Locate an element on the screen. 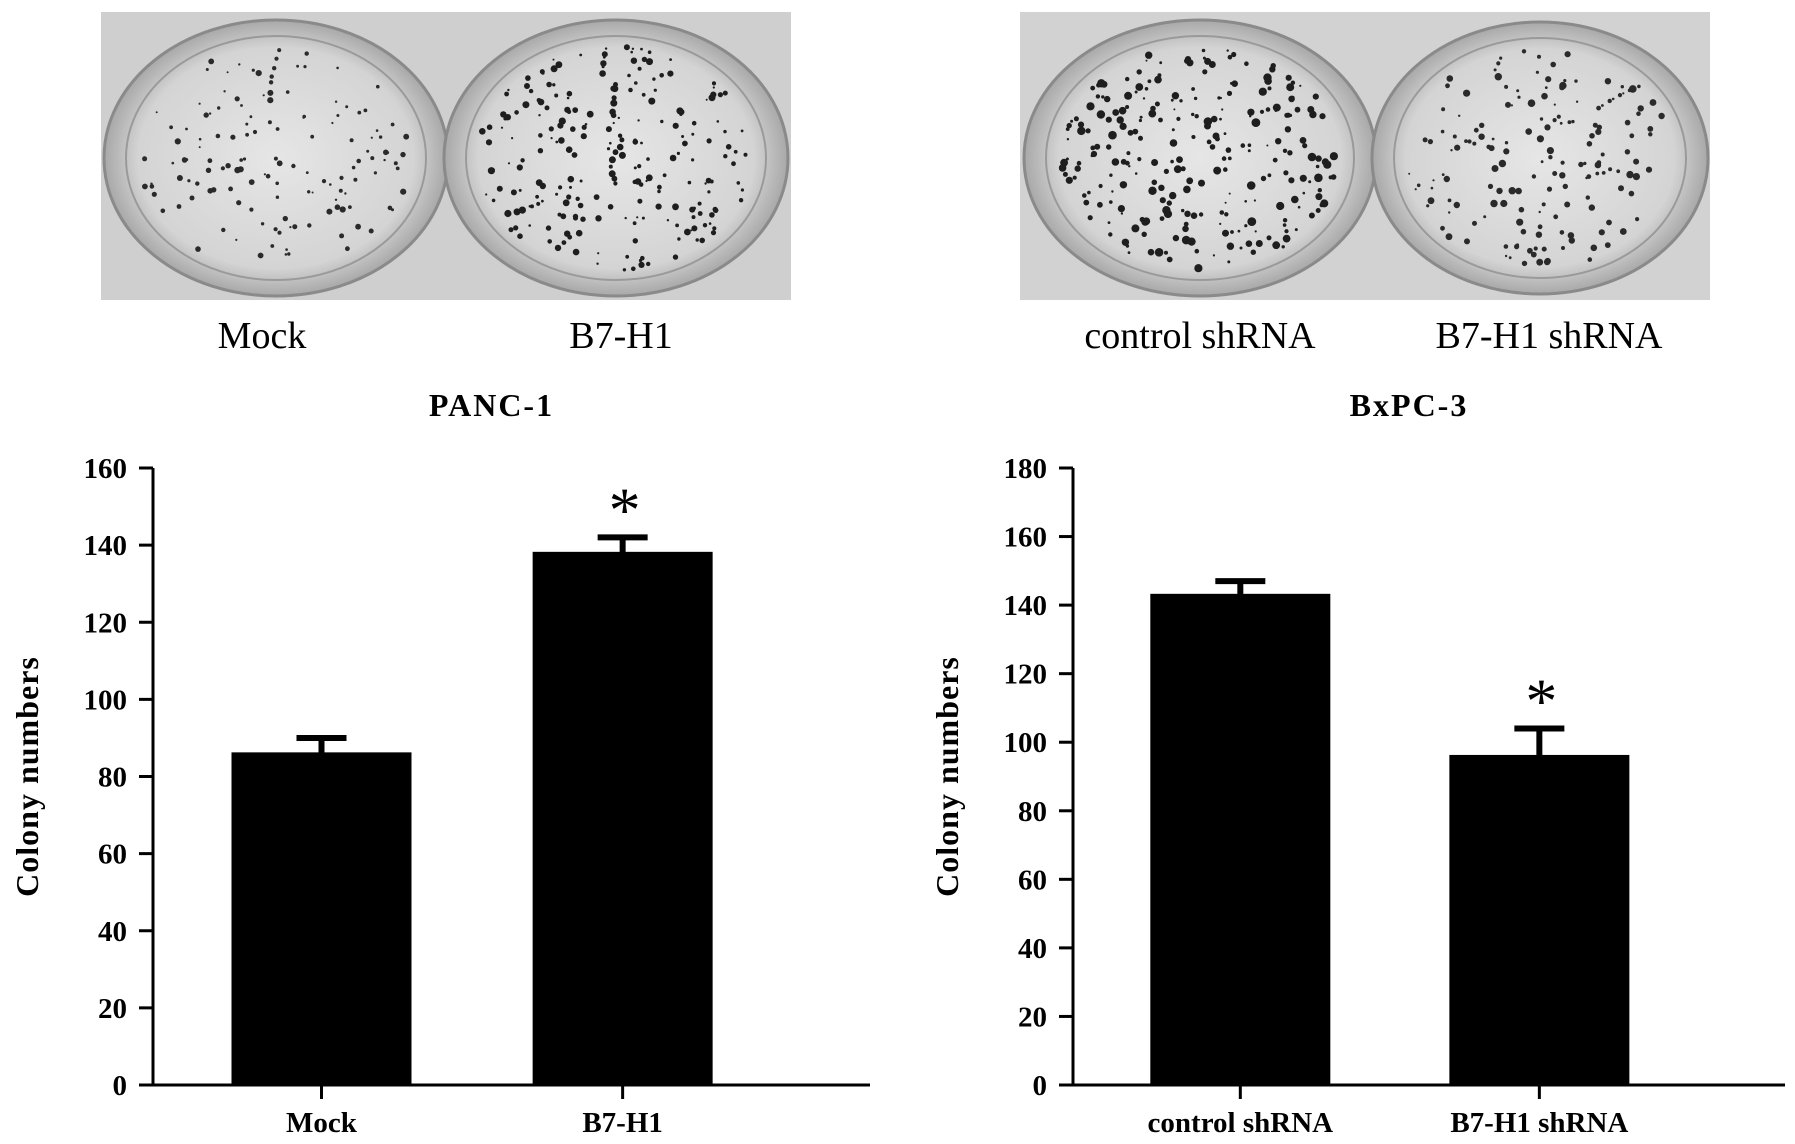 This screenshot has height=1144, width=1795. panc1-plate-photo is located at coordinates (446, 156).